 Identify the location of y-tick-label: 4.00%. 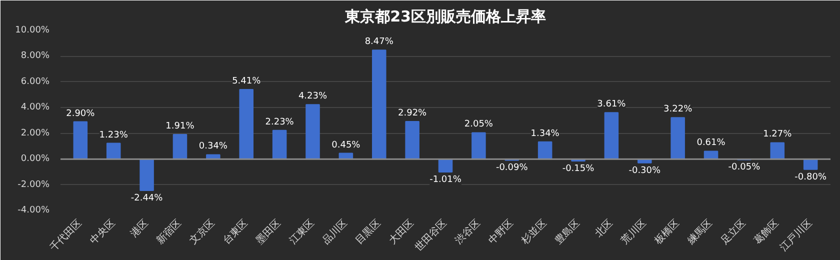
(35, 107).